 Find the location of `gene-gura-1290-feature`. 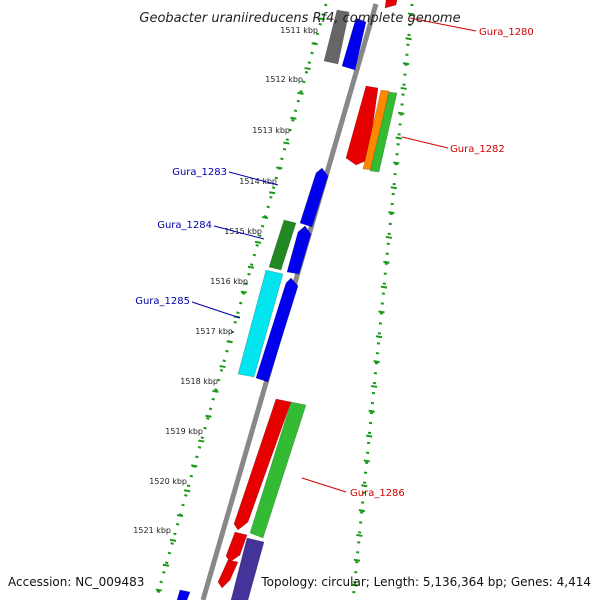

gene-gura-1290-feature is located at coordinates (228, 574).